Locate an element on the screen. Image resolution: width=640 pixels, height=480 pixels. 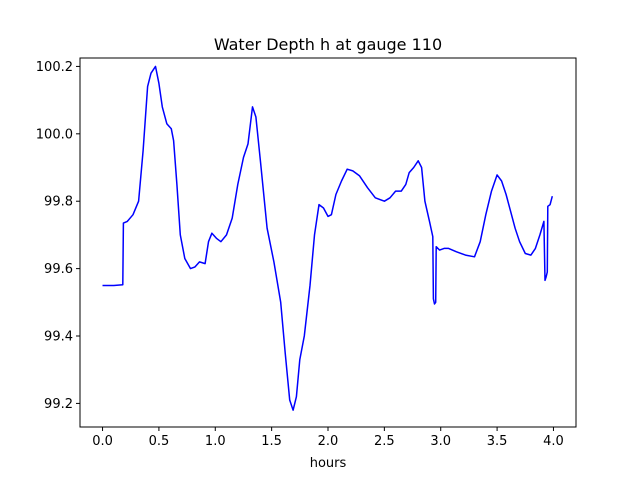
y-tick-label: 99.8 is located at coordinates (58, 202).